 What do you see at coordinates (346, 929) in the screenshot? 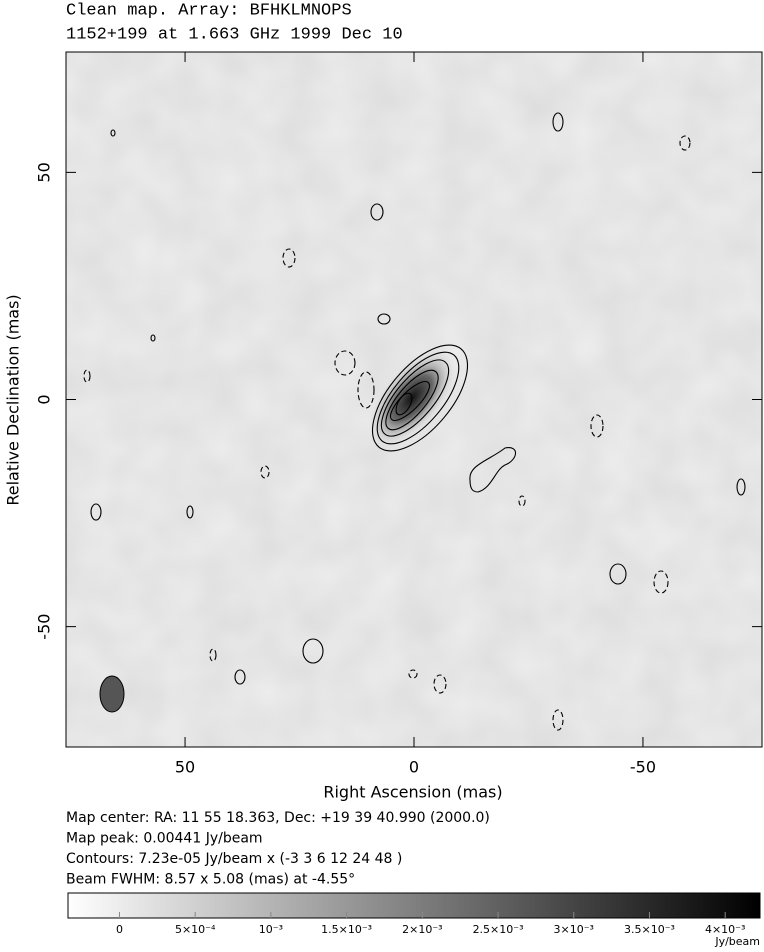
I see `colorbar-tick-label: 1.5×10⁻³` at bounding box center [346, 929].